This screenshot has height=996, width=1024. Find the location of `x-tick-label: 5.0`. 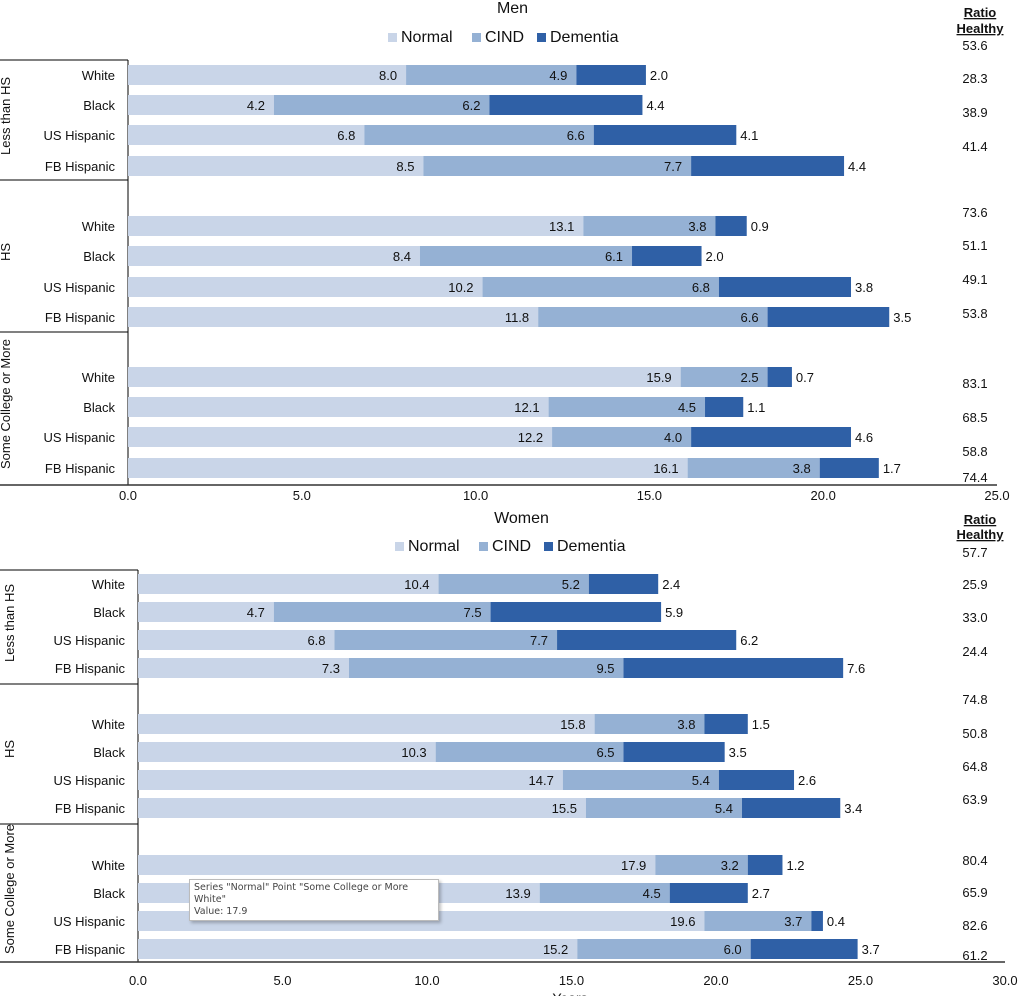

x-tick-label: 5.0 is located at coordinates (282, 980).